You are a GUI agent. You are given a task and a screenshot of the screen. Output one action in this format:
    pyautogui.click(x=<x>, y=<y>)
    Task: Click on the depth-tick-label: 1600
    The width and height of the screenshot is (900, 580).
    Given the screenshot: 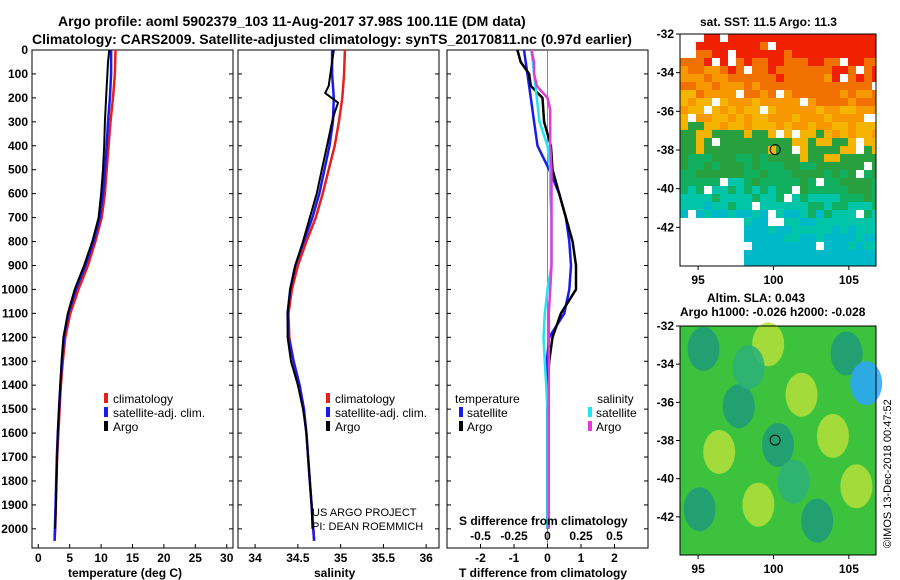 What is the action you would take?
    pyautogui.click(x=14, y=433)
    